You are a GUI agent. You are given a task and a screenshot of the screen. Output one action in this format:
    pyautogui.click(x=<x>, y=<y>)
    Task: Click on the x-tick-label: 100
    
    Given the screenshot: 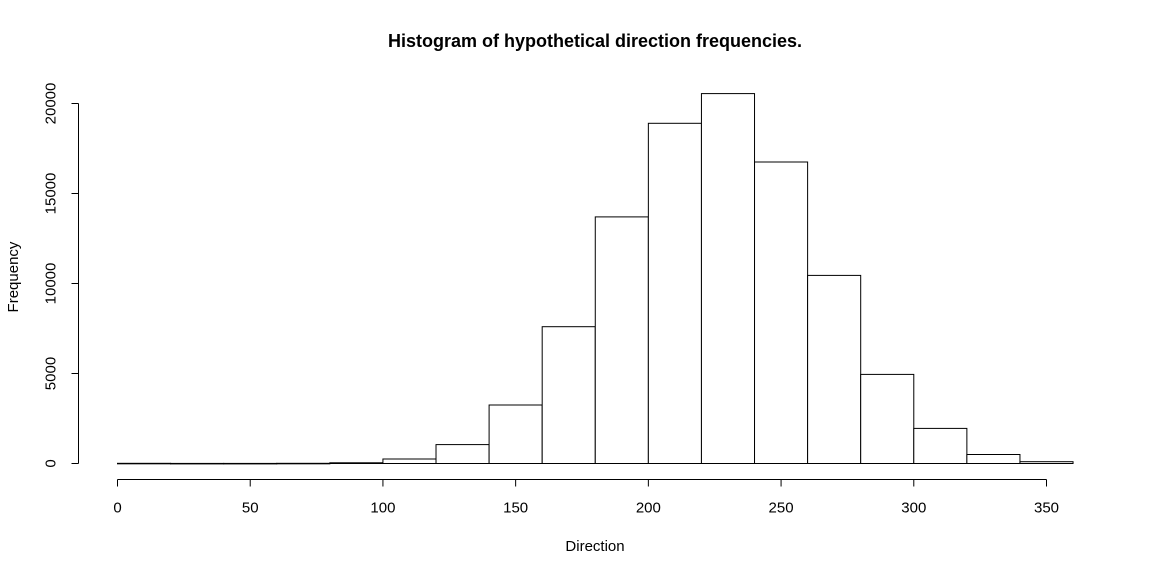 What is the action you would take?
    pyautogui.click(x=382, y=508)
    